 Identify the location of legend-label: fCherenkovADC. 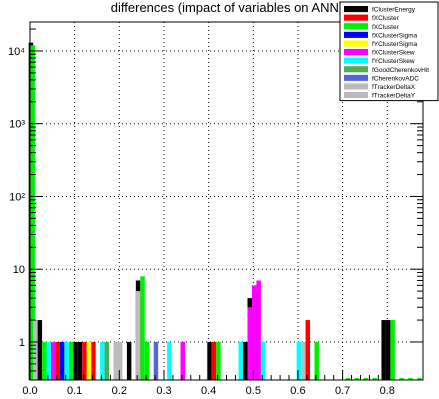
(395, 78).